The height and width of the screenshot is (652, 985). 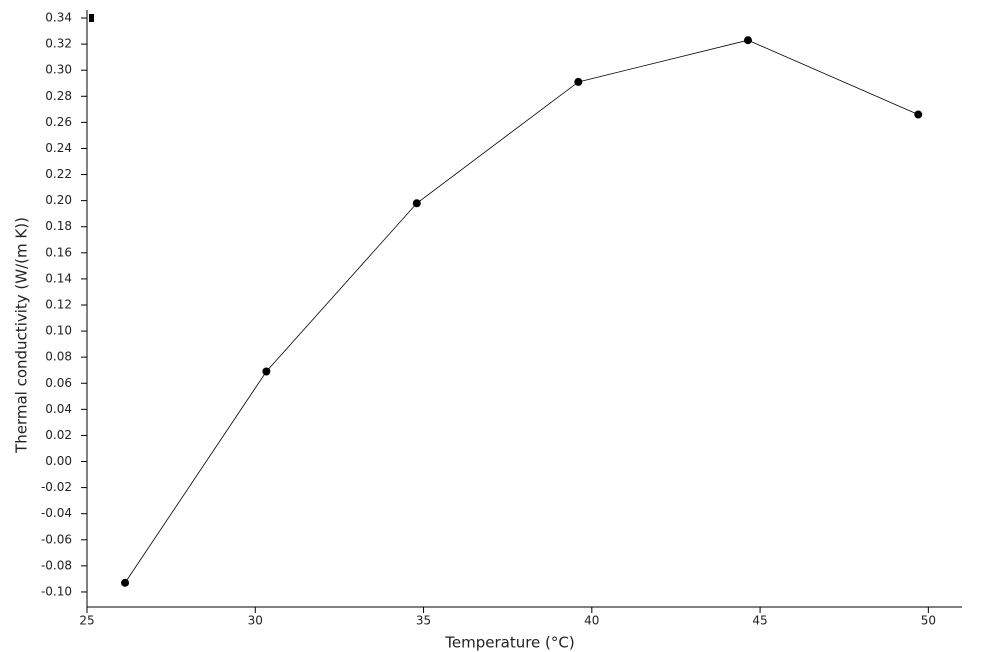 I want to click on y-tick-label: 0.18, so click(x=58, y=226).